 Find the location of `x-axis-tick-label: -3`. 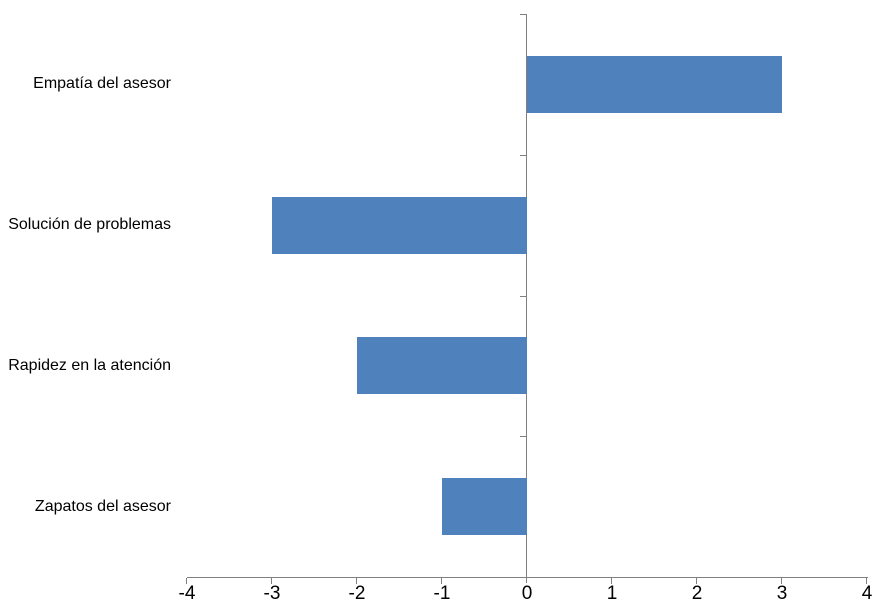

x-axis-tick-label: -3 is located at coordinates (272, 593).